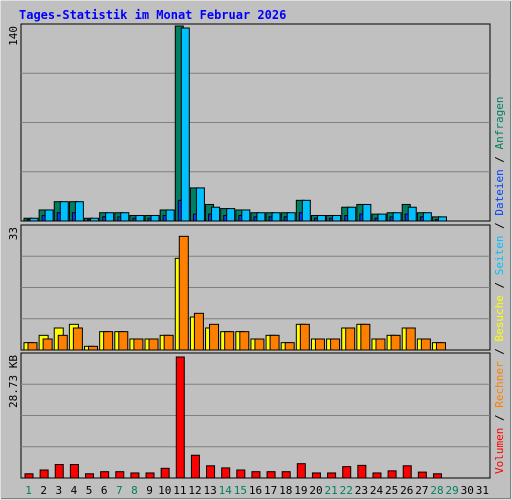  Describe the element at coordinates (241, 474) in the screenshot. I see `bar-volumen-day-15: Volumen 15: 1.9` at that location.